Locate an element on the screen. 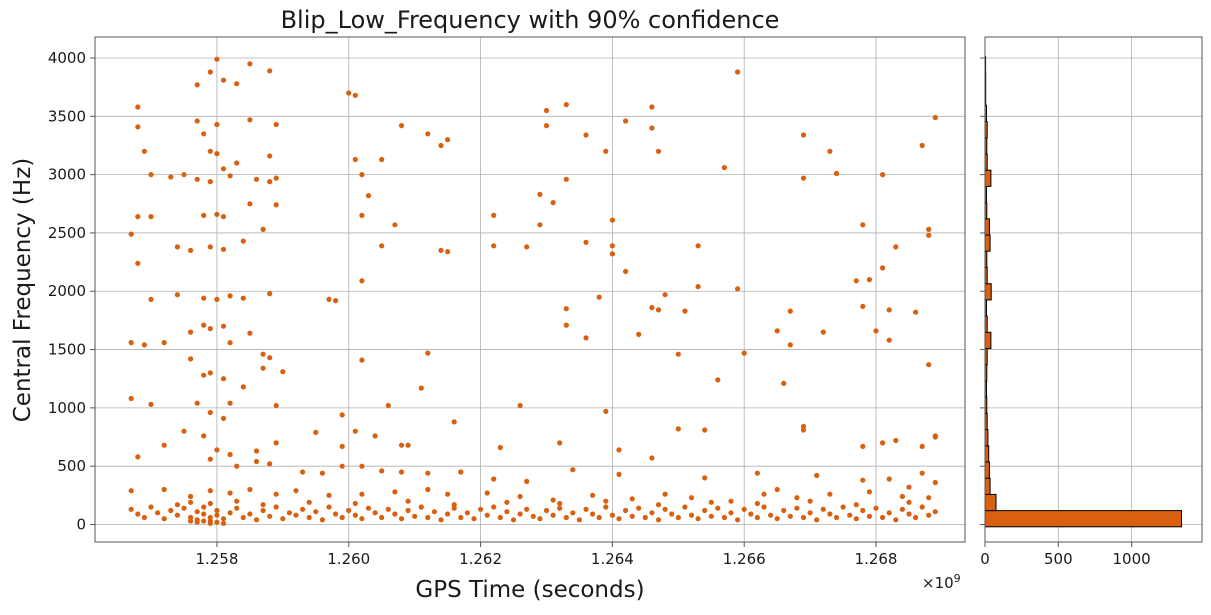 The image size is (1211, 615). chart-title: Blip_Low_Frequency with 90% confidence is located at coordinates (530, 20).